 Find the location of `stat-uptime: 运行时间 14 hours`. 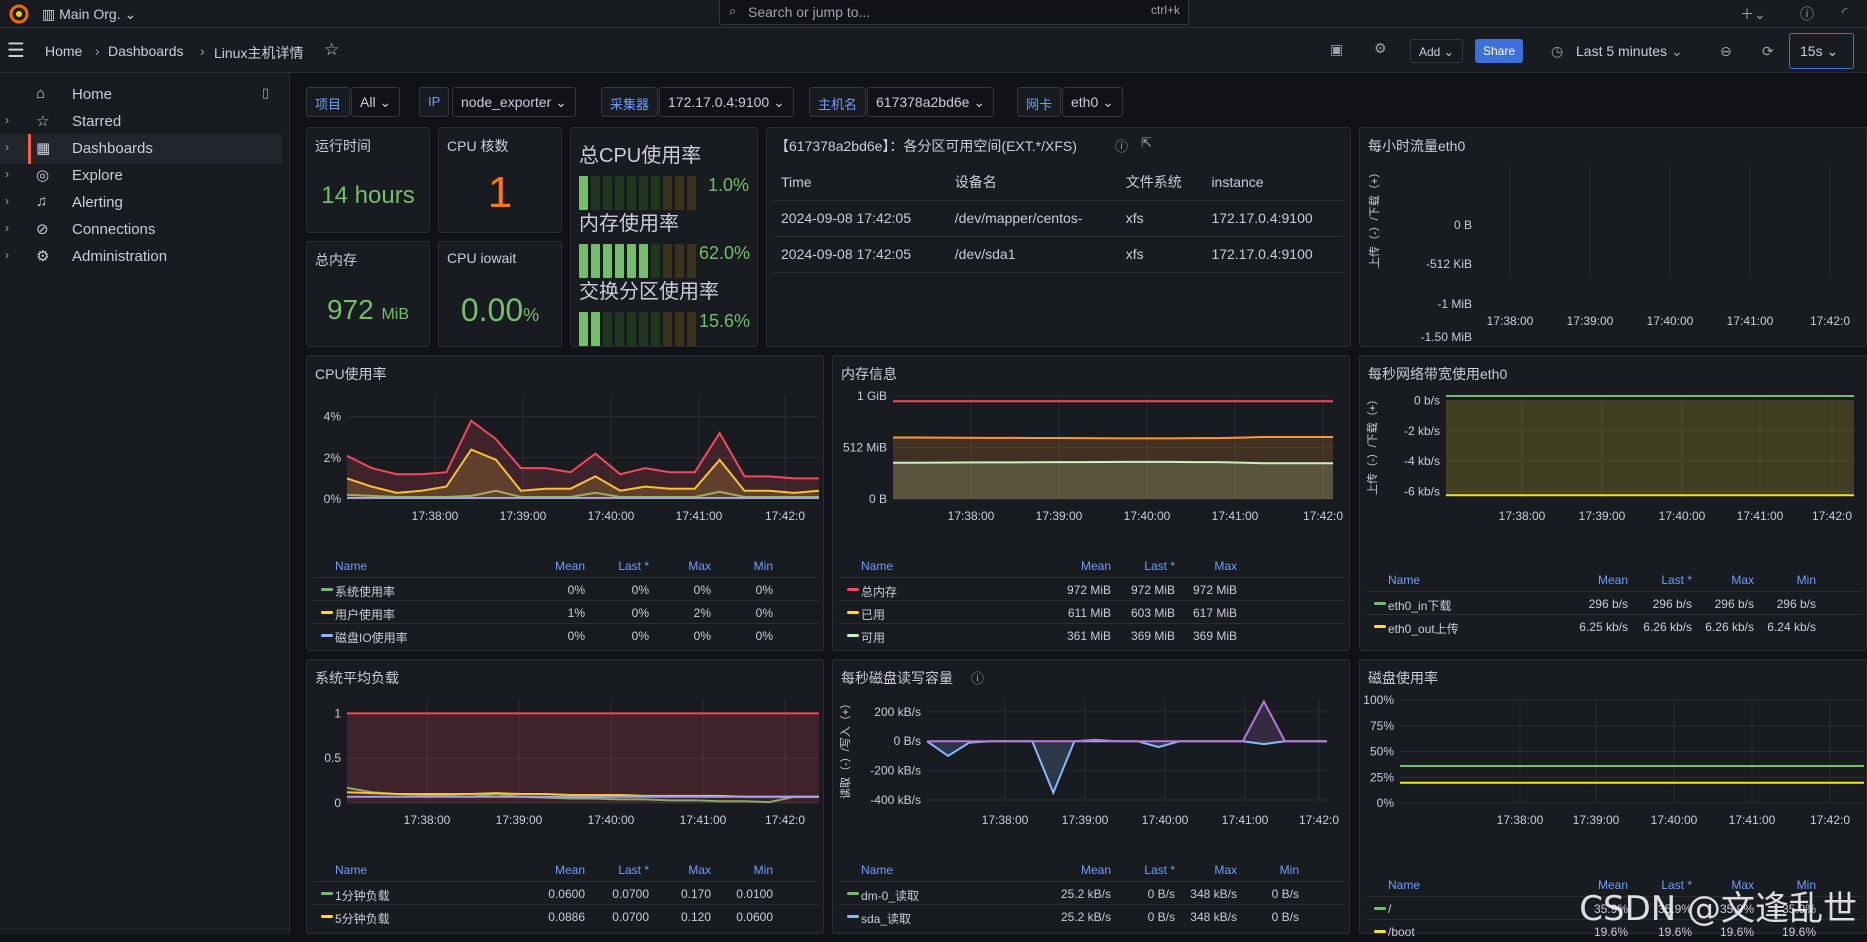

stat-uptime: 运行时间 14 hours is located at coordinates (368, 180).